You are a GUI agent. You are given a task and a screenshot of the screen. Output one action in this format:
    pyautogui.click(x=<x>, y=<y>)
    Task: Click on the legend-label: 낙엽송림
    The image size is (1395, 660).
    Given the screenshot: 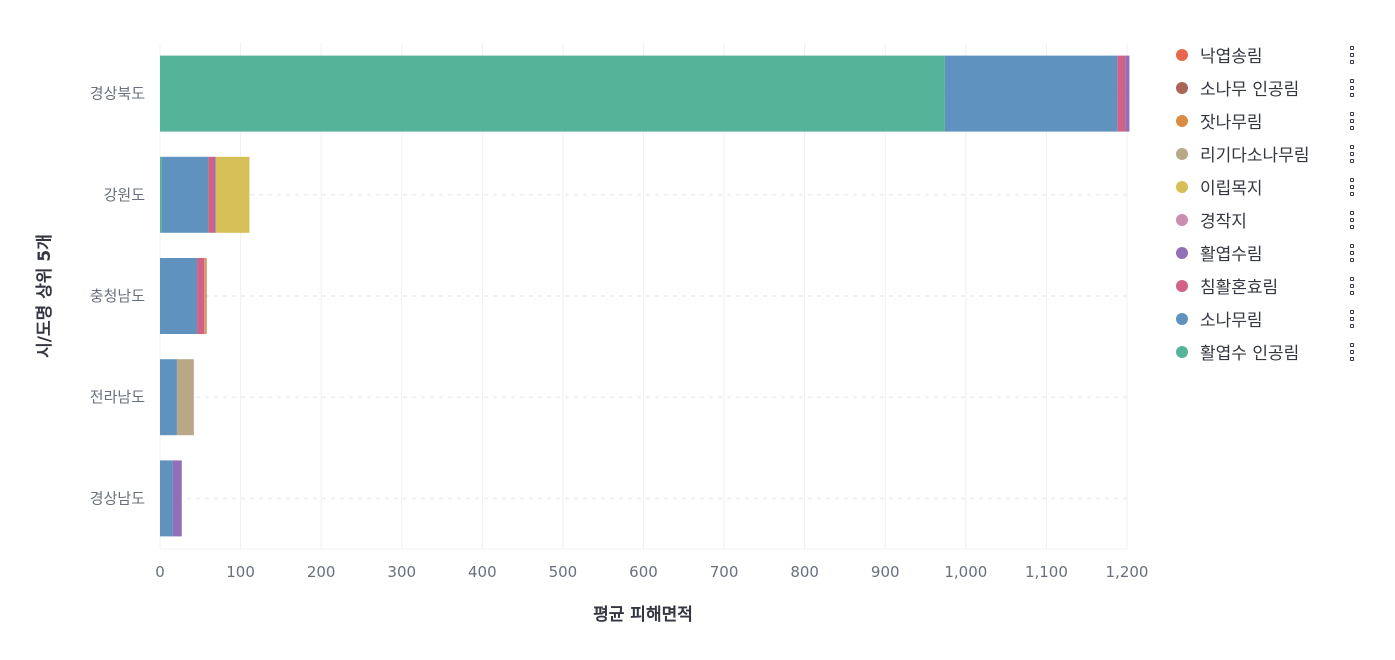 What is the action you would take?
    pyautogui.click(x=1231, y=57)
    